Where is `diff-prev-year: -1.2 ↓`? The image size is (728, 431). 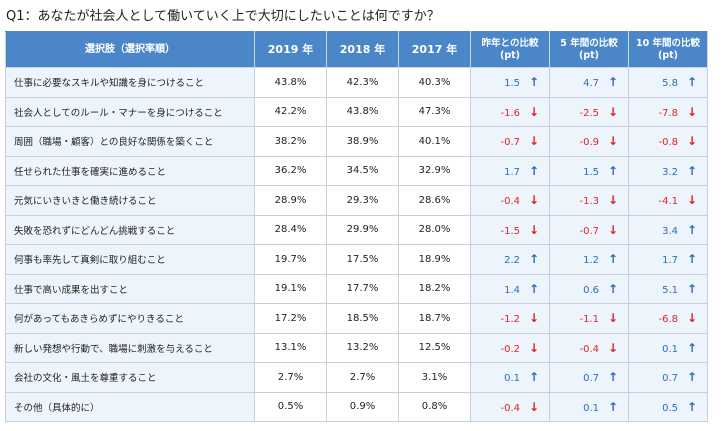 diff-prev-year: -1.2 ↓ is located at coordinates (510, 318).